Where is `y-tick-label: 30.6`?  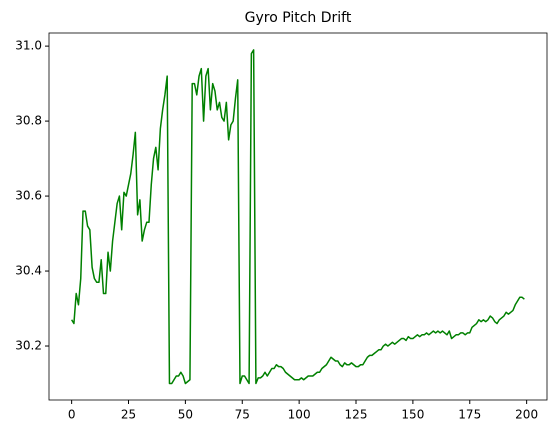 y-tick-label: 30.6 is located at coordinates (28, 196).